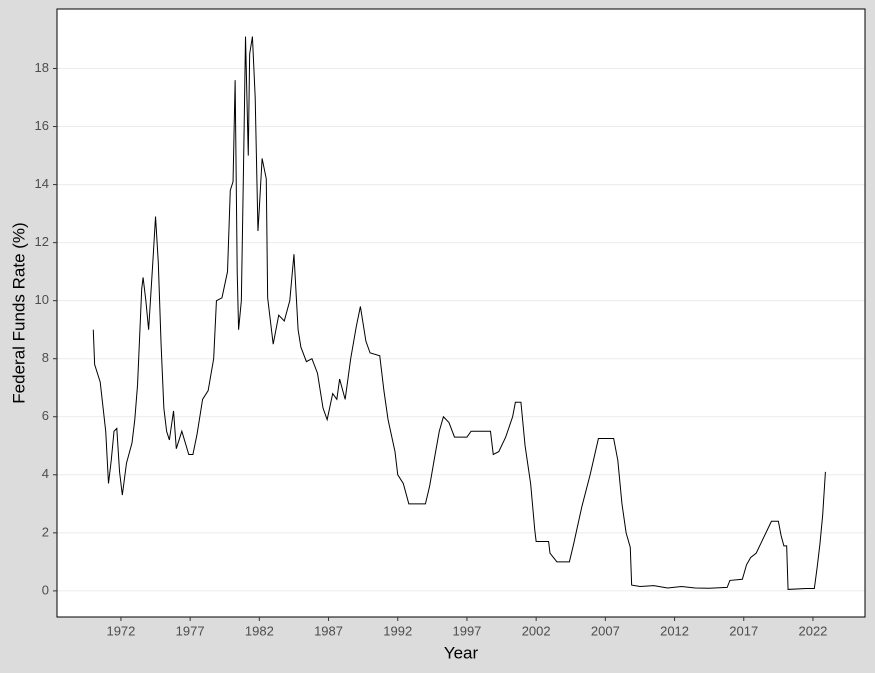 Image resolution: width=875 pixels, height=673 pixels. What do you see at coordinates (45, 589) in the screenshot?
I see `y-tick-label: 0` at bounding box center [45, 589].